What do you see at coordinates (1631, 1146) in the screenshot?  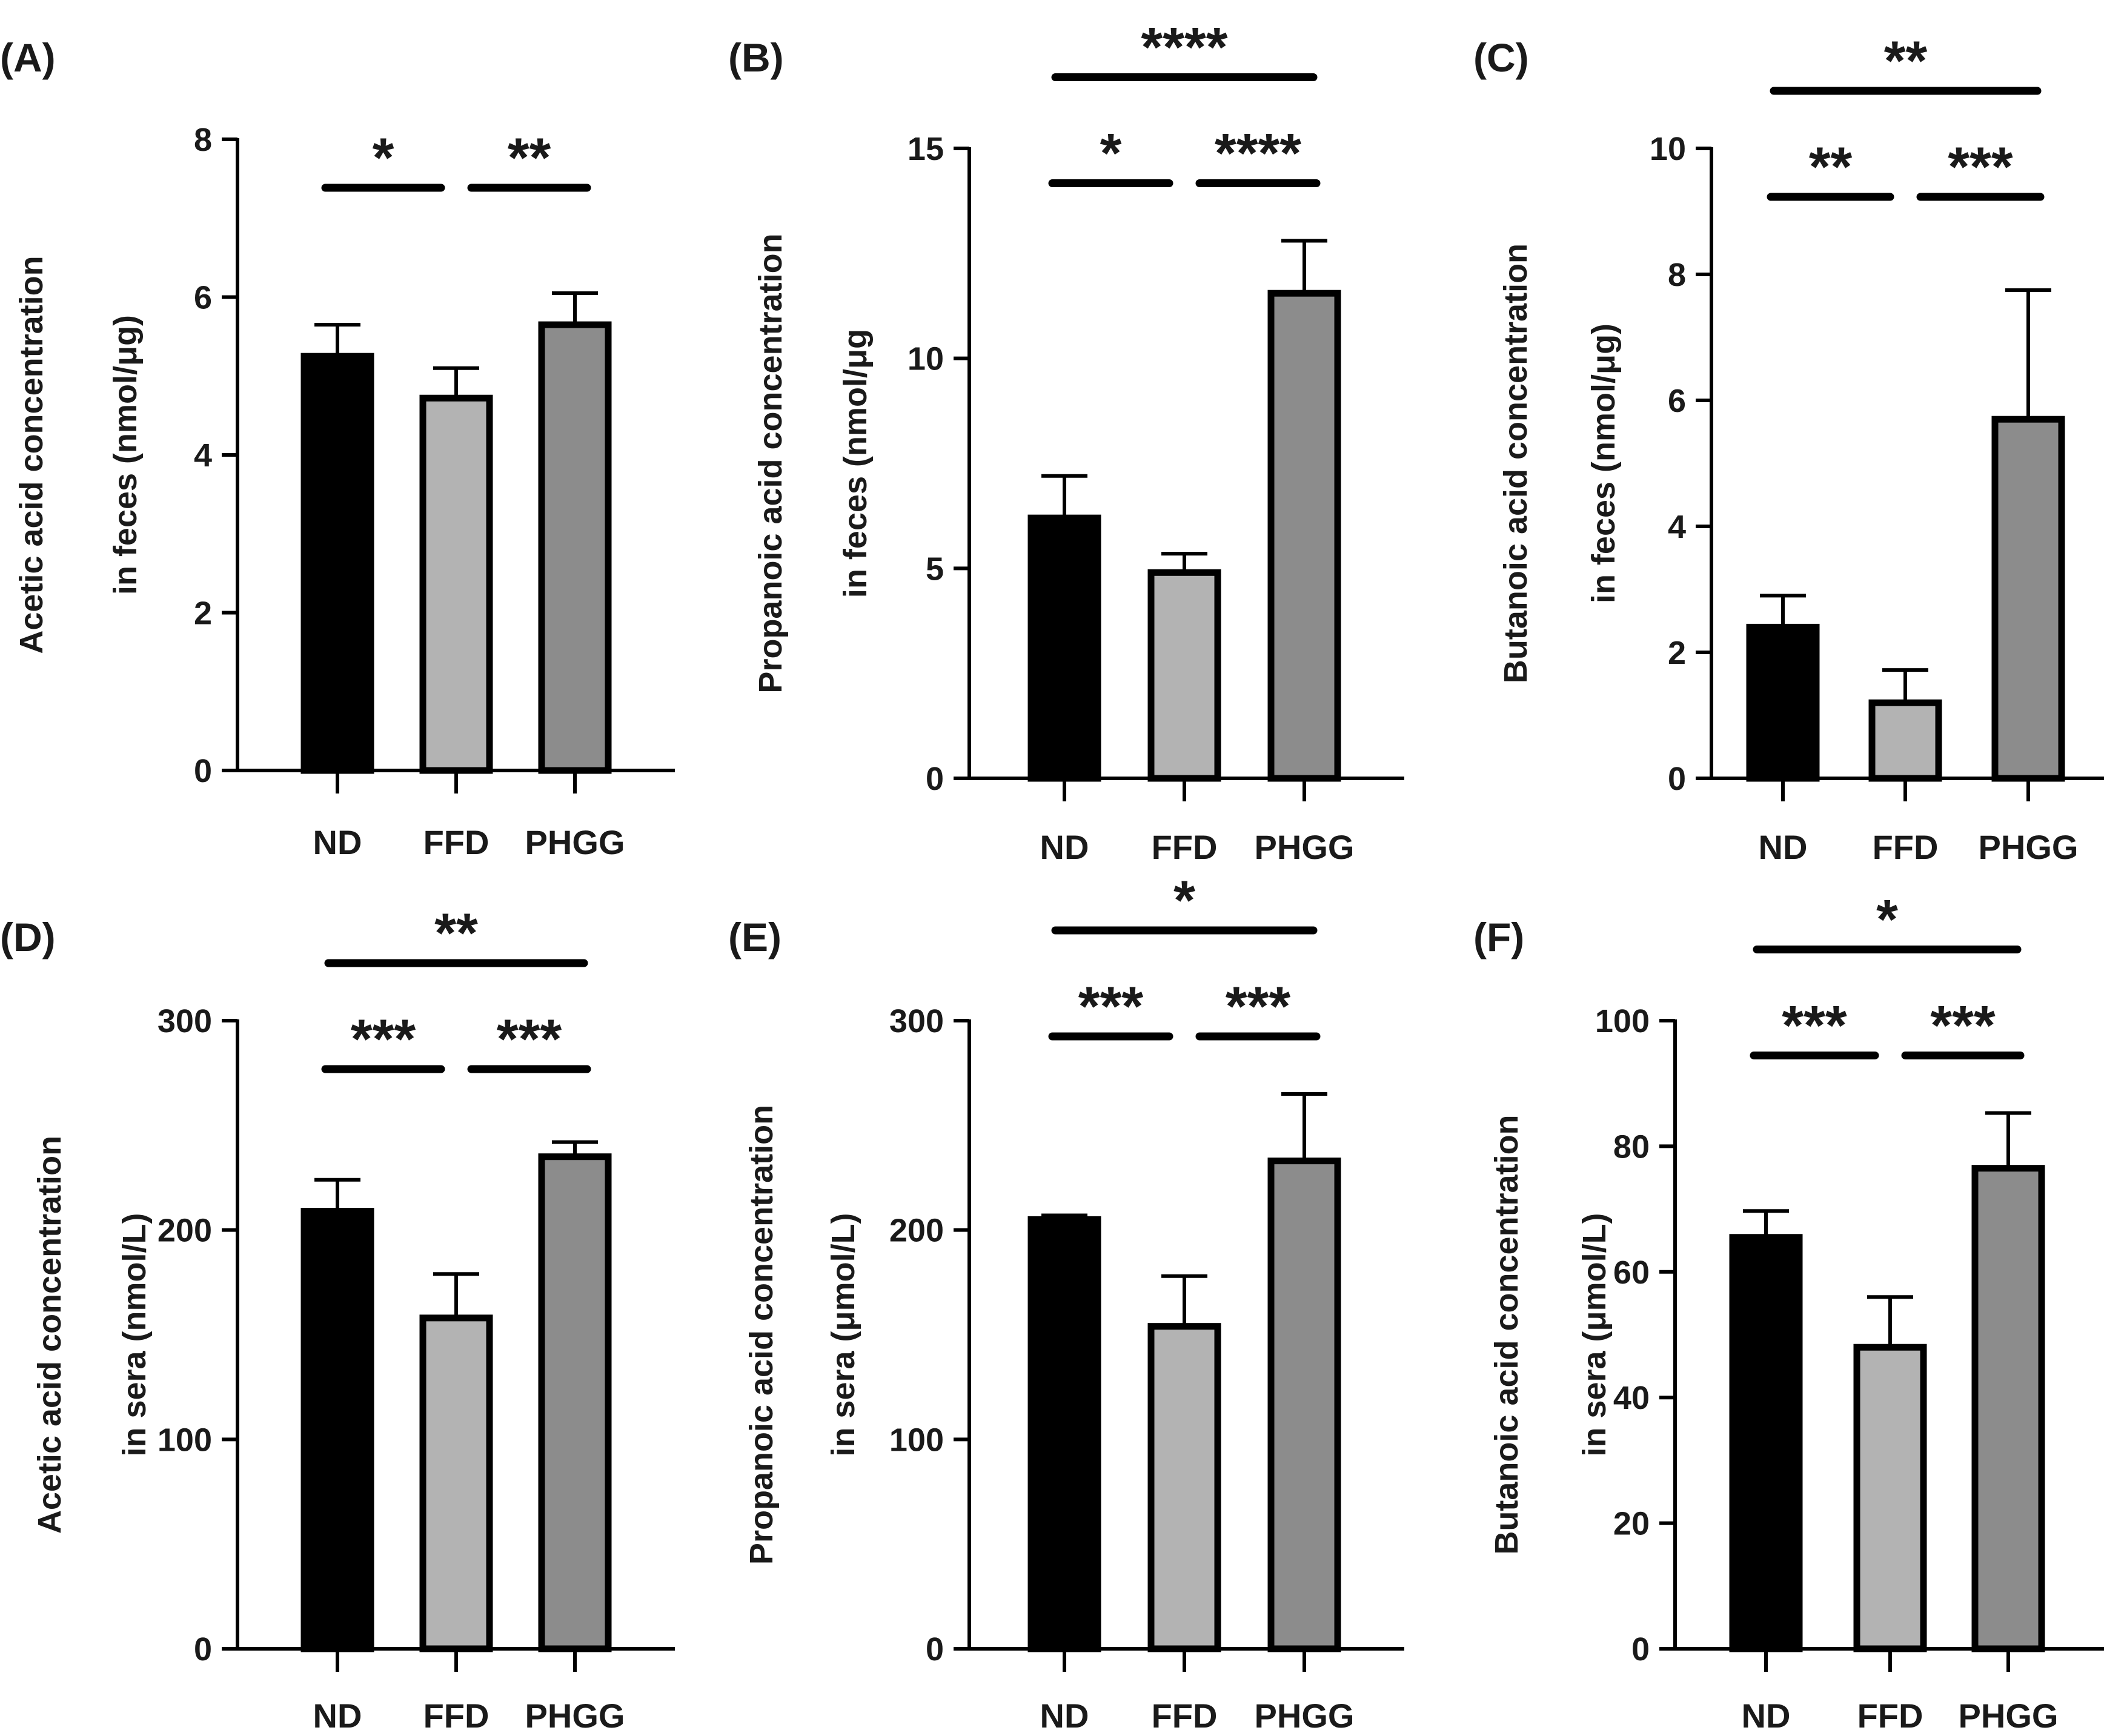 I see `y-tick-label: 80` at bounding box center [1631, 1146].